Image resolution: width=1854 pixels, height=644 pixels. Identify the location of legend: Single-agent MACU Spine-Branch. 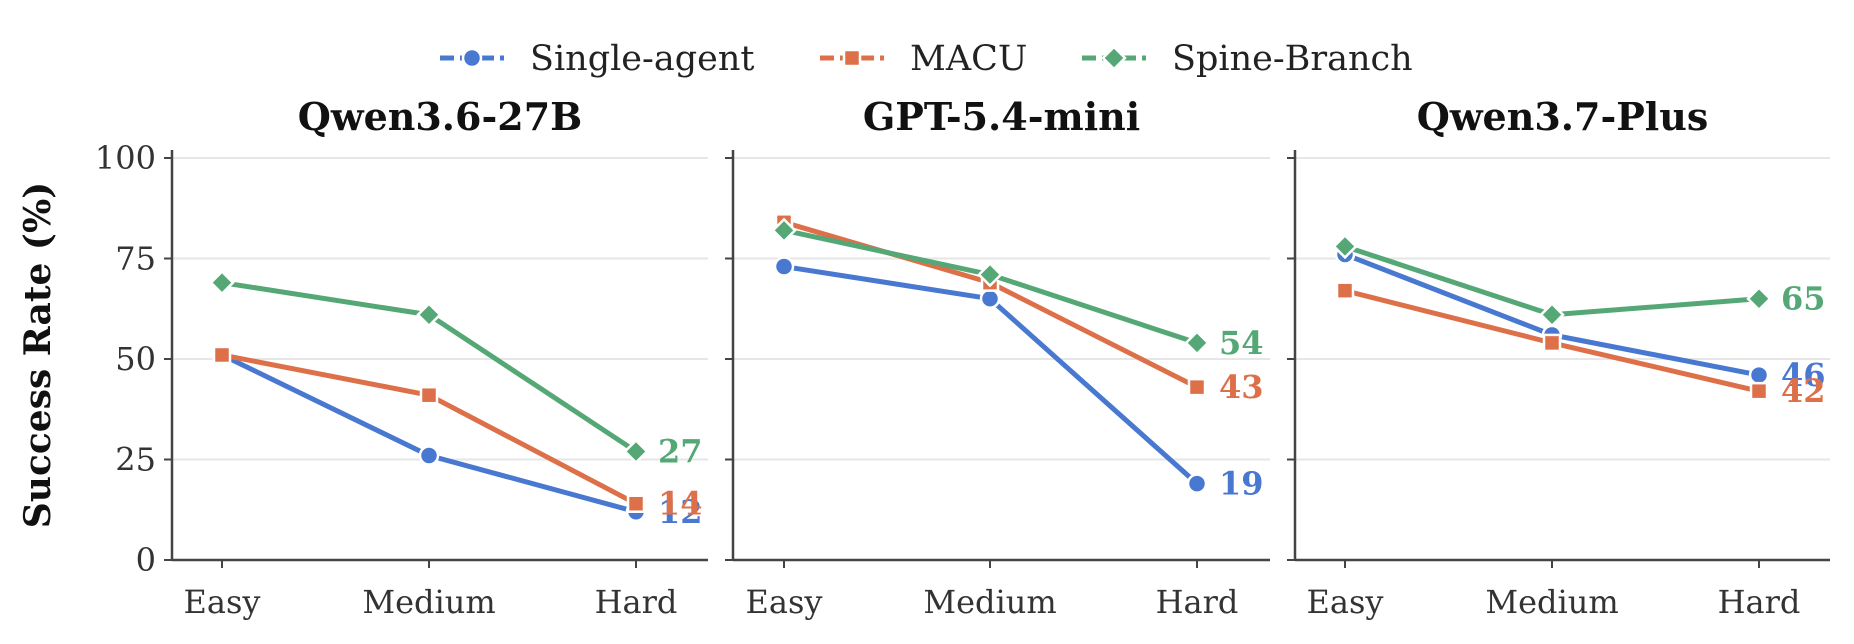
(926, 59).